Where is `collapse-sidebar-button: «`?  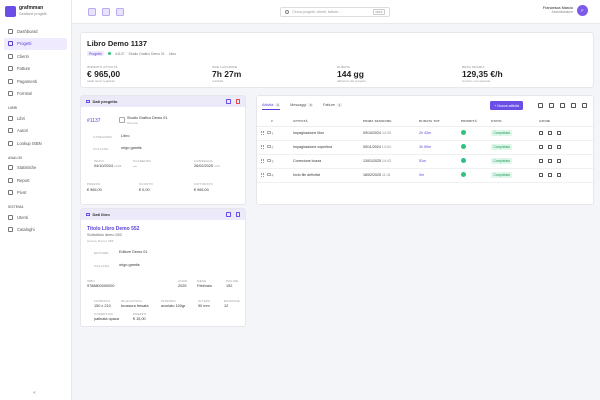 collapse-sidebar-button: « is located at coordinates (34, 393).